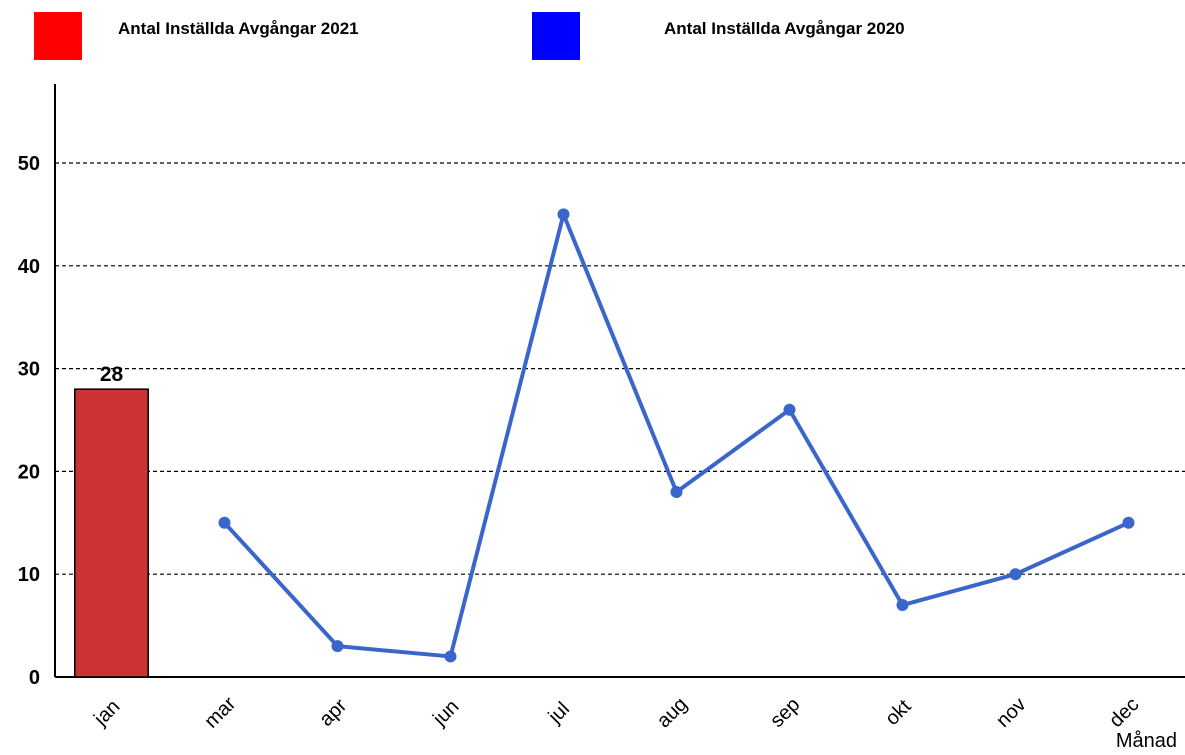  Describe the element at coordinates (784, 28) in the screenshot. I see `legend-label-2020: Antal Inställda Avgångar 2020` at that location.